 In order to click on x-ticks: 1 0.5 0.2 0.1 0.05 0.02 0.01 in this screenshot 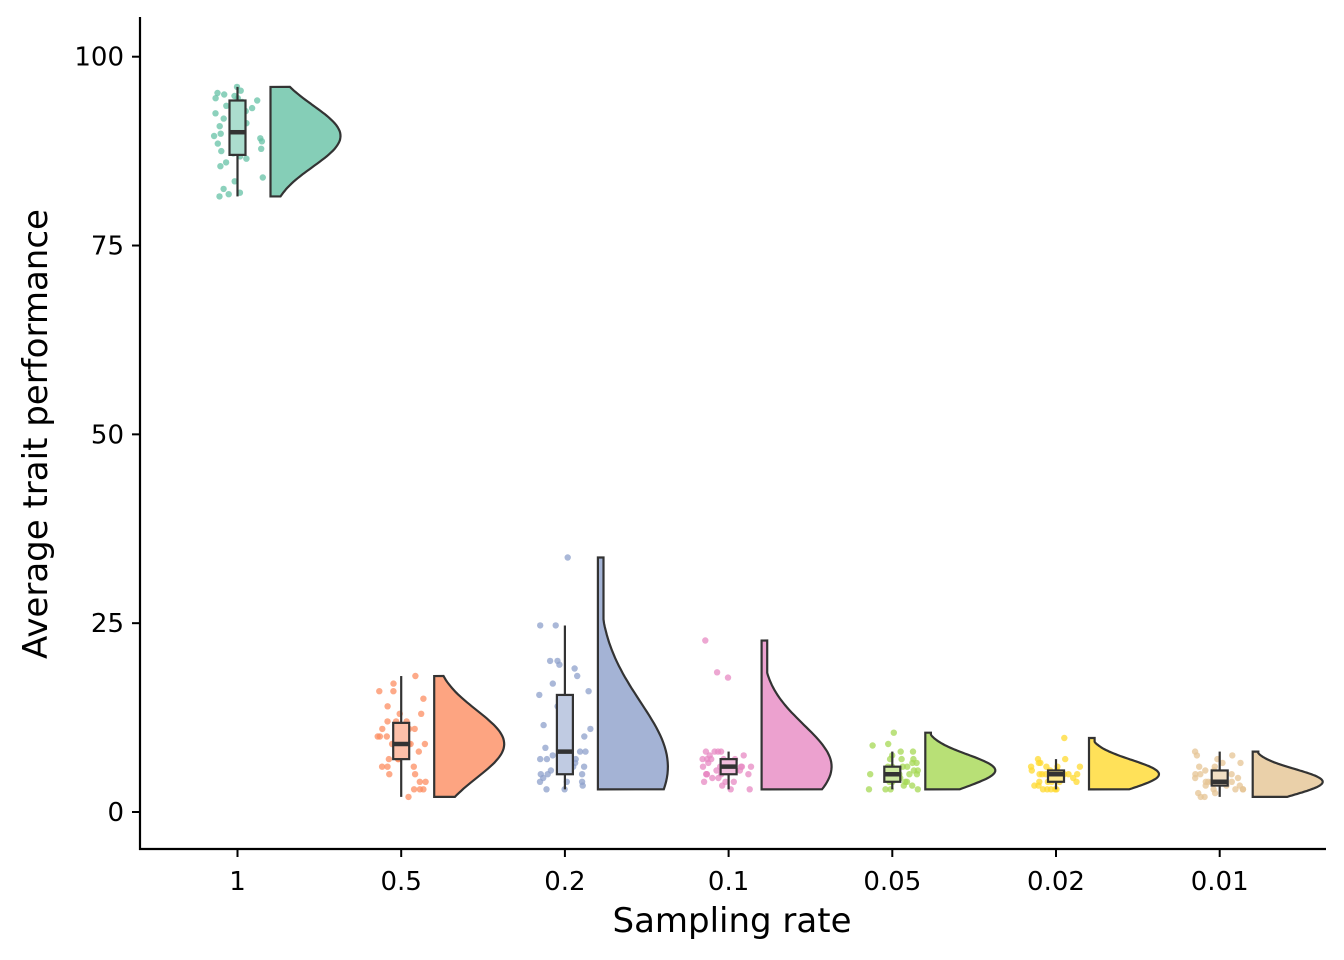, I will do `click(739, 873)`.